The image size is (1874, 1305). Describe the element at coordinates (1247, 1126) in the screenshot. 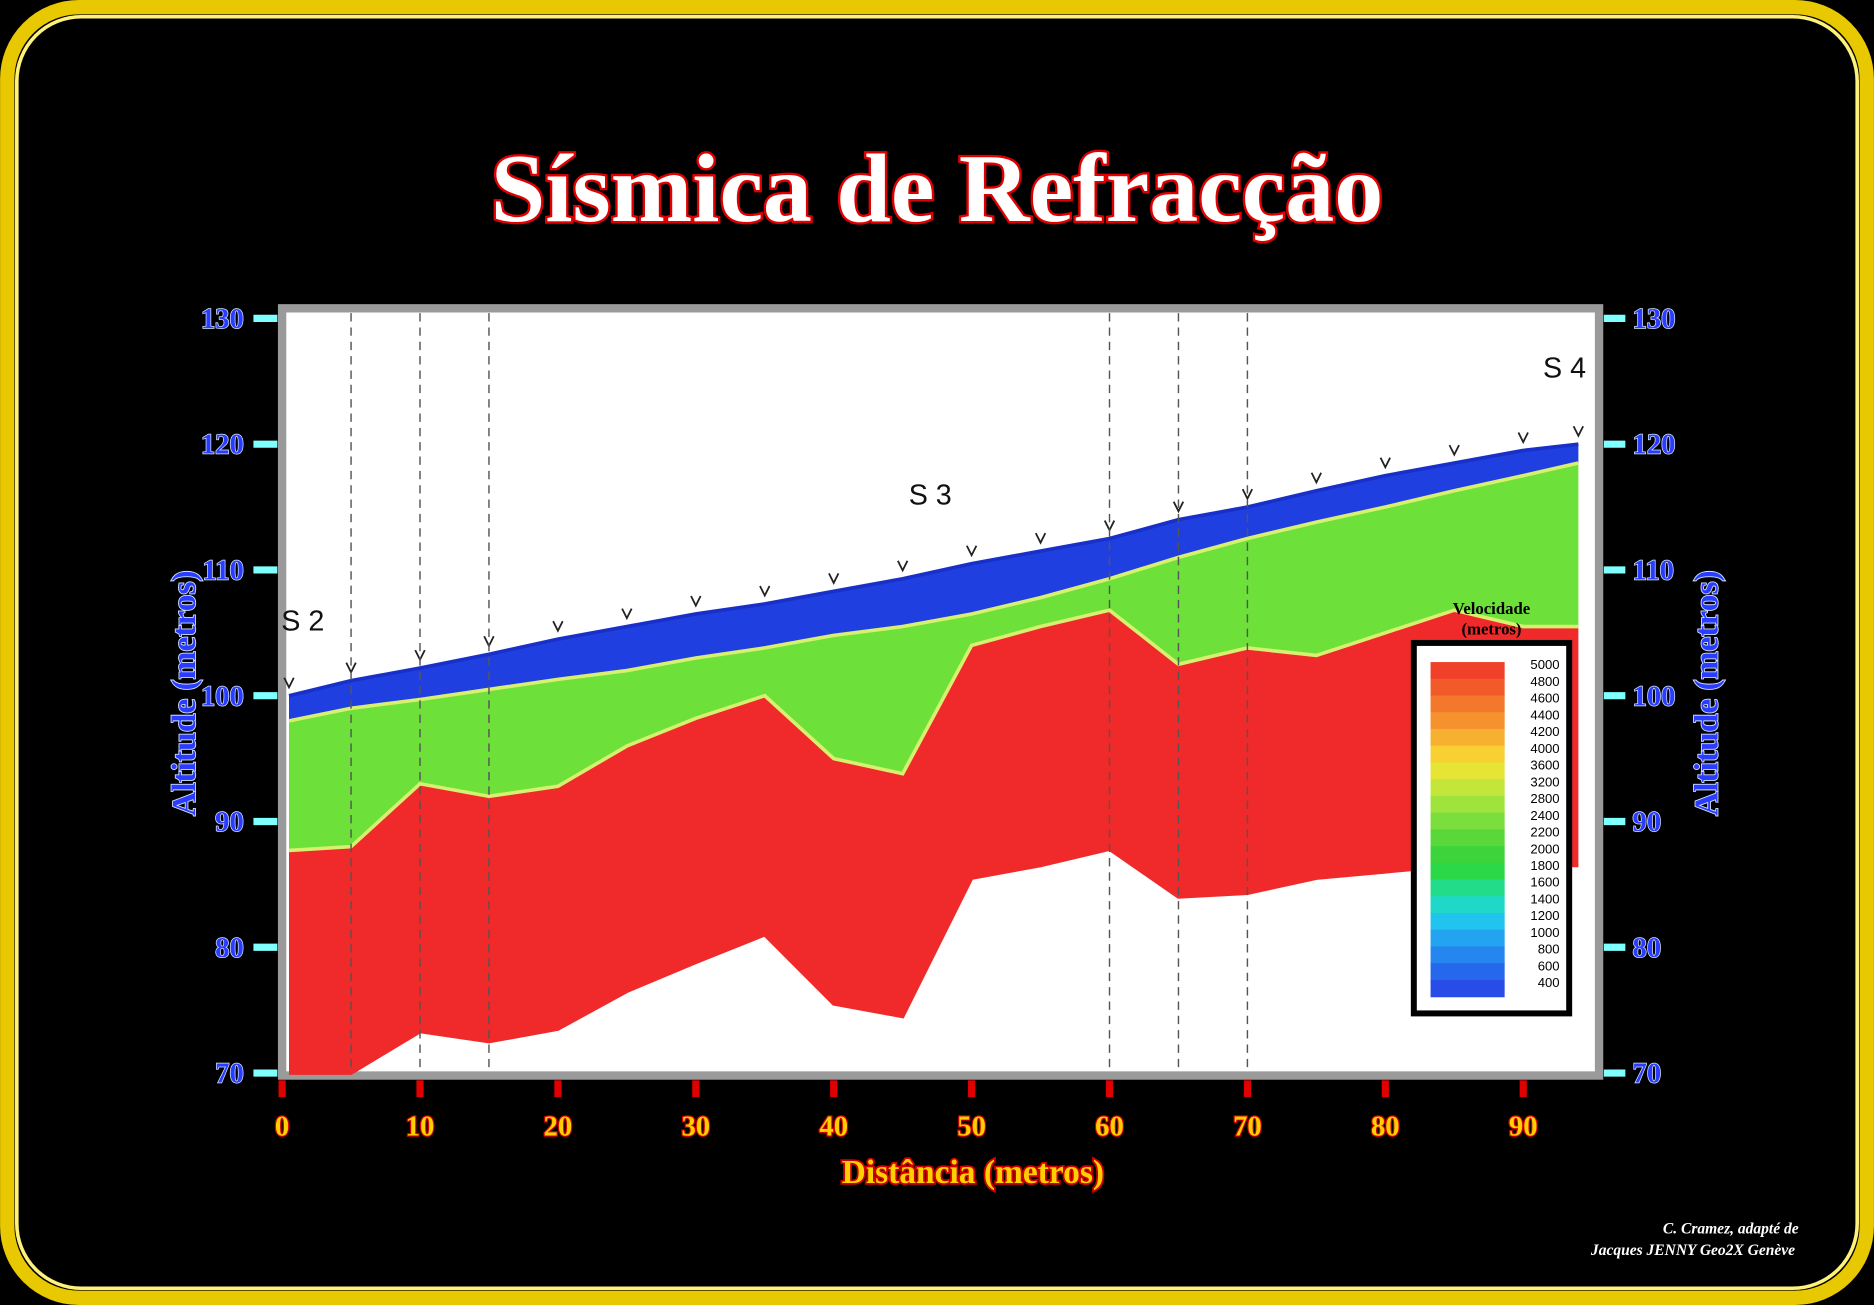

I see `x-tick-label: 70` at that location.